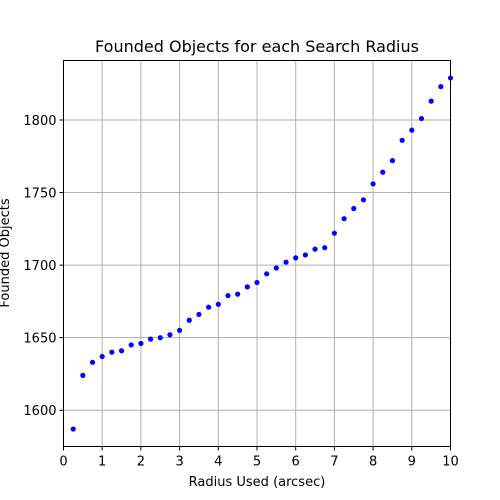 This screenshot has width=500, height=500. What do you see at coordinates (6, 252) in the screenshot?
I see `y-axis-label: Founded Objects` at bounding box center [6, 252].